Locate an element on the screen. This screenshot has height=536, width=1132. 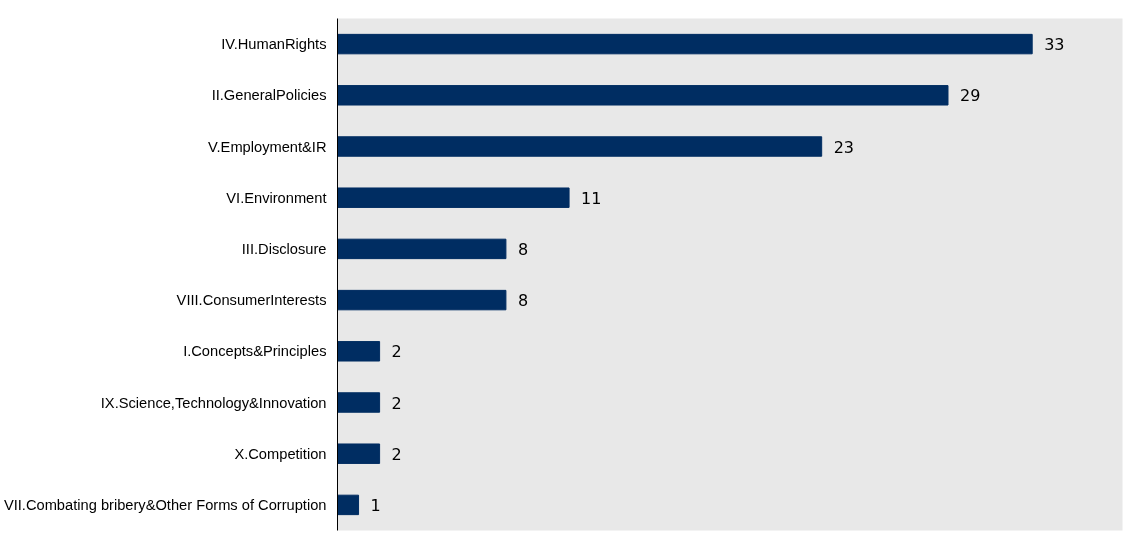
y-tick-label: IX.Science,Technology&Innovation is located at coordinates (213, 402).